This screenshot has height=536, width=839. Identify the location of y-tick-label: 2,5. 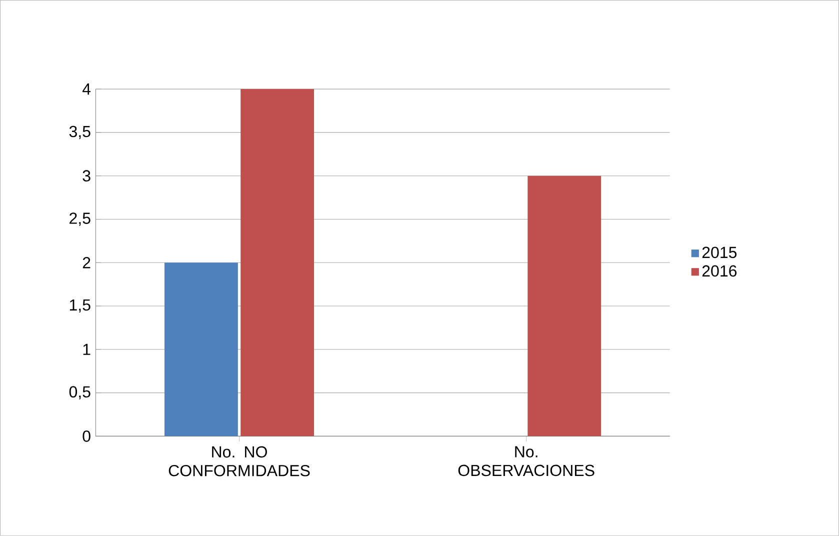
(80, 219).